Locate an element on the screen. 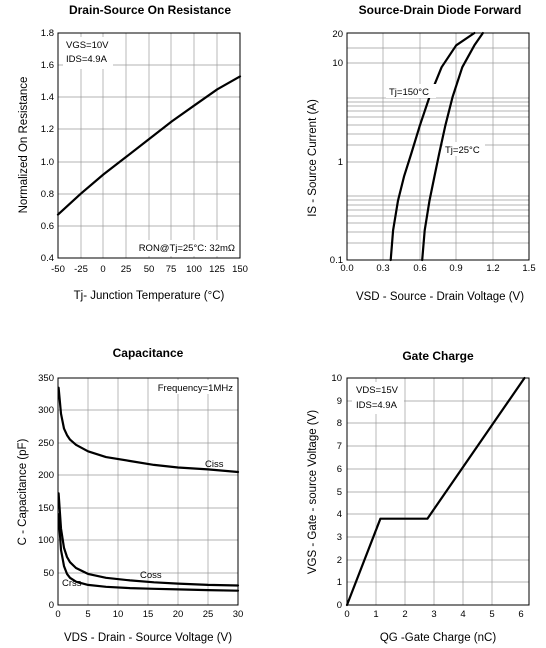  x-tick-label: 1 is located at coordinates (375, 614).